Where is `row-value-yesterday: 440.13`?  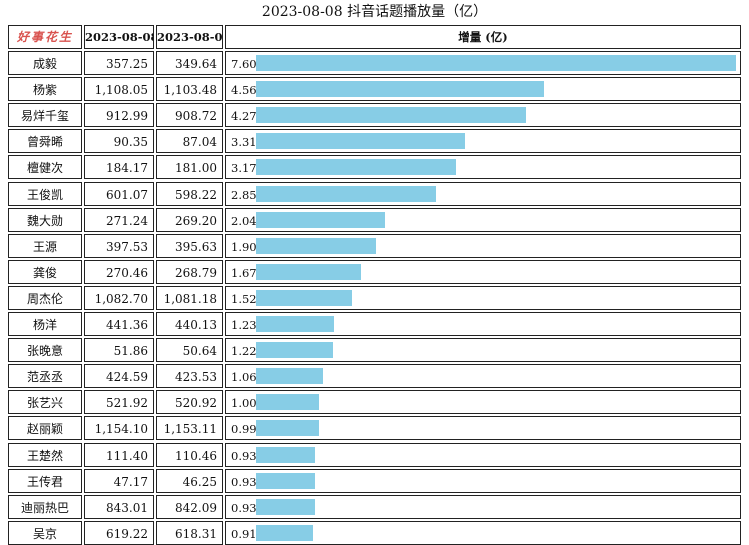
row-value-yesterday: 440.13 is located at coordinates (189, 324).